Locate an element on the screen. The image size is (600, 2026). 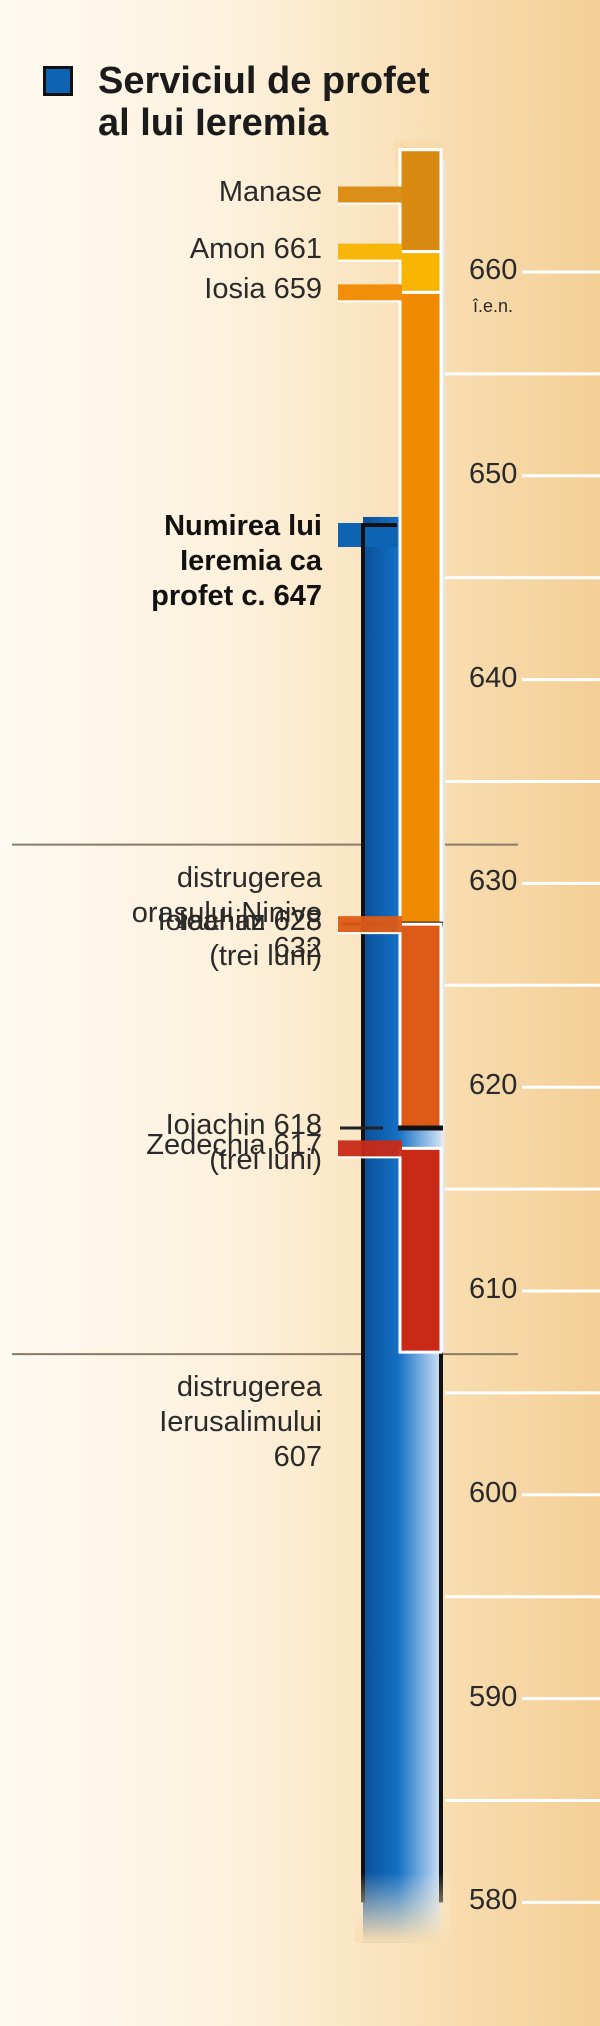
legend-swatch is located at coordinates (58, 81).